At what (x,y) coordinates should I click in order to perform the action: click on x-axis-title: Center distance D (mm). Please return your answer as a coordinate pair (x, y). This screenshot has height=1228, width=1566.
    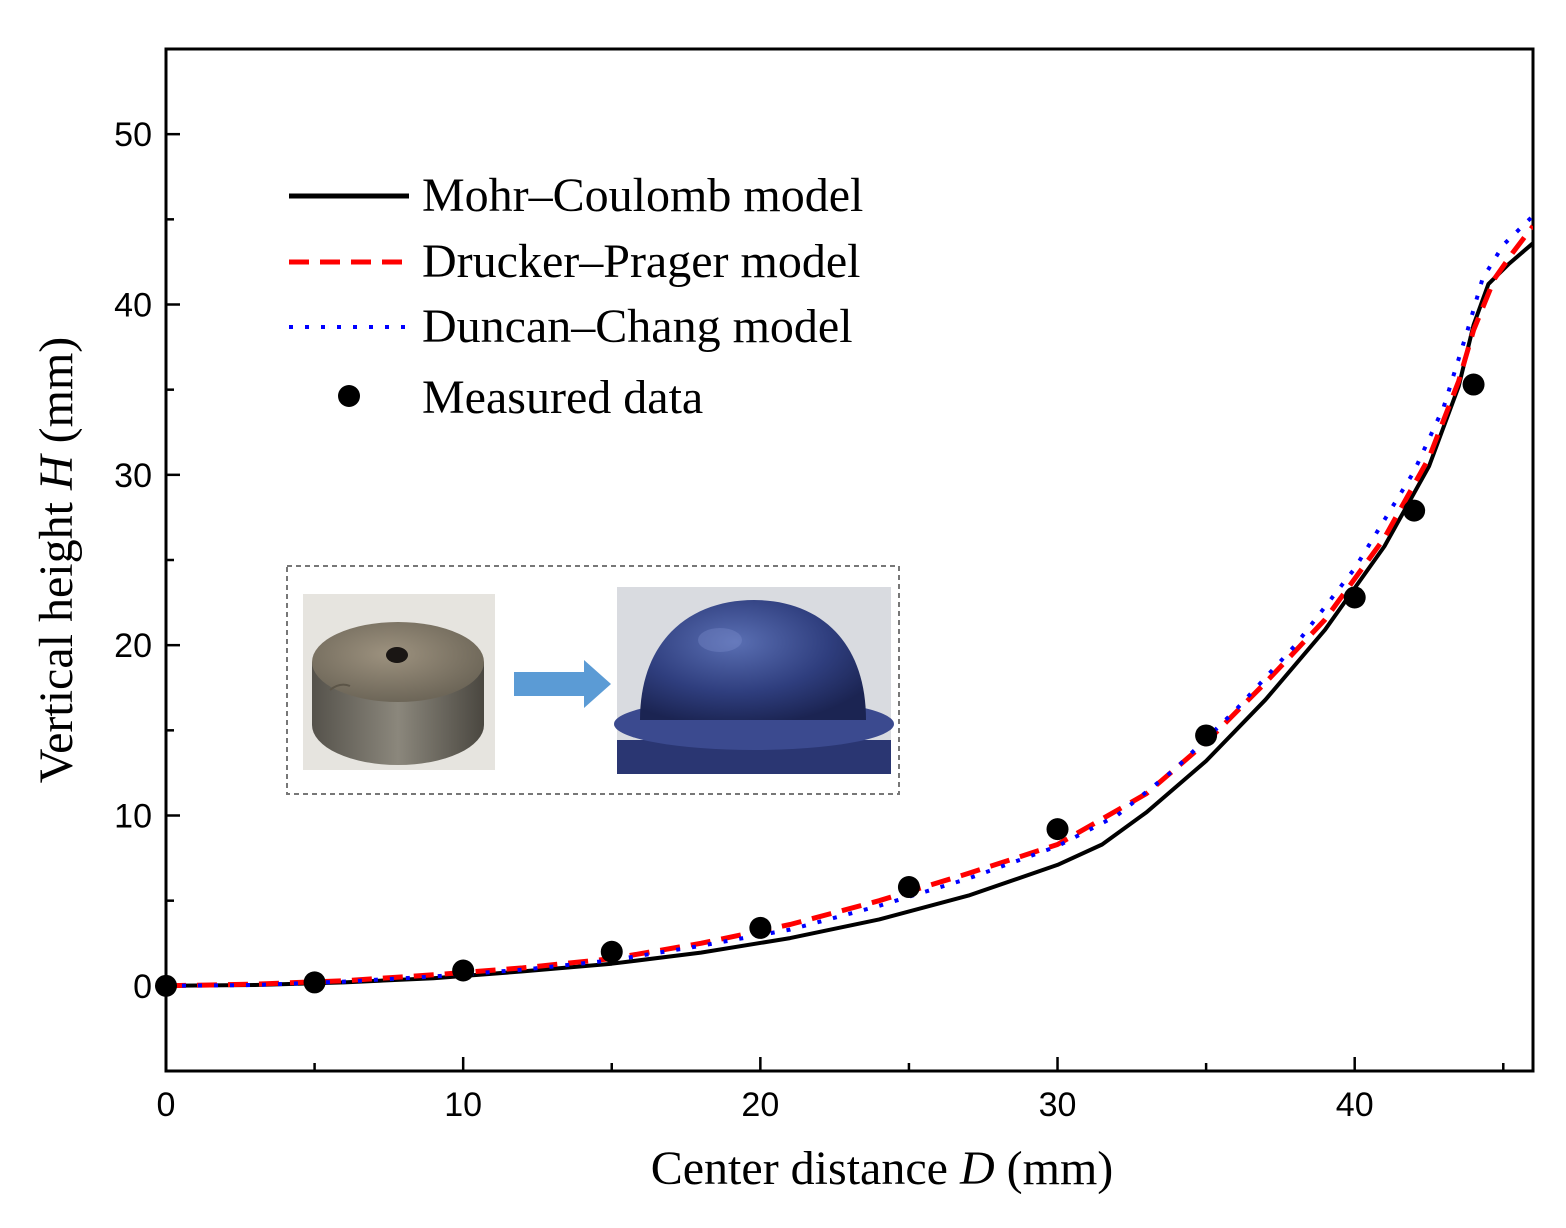
    Looking at the image, I should click on (882, 1168).